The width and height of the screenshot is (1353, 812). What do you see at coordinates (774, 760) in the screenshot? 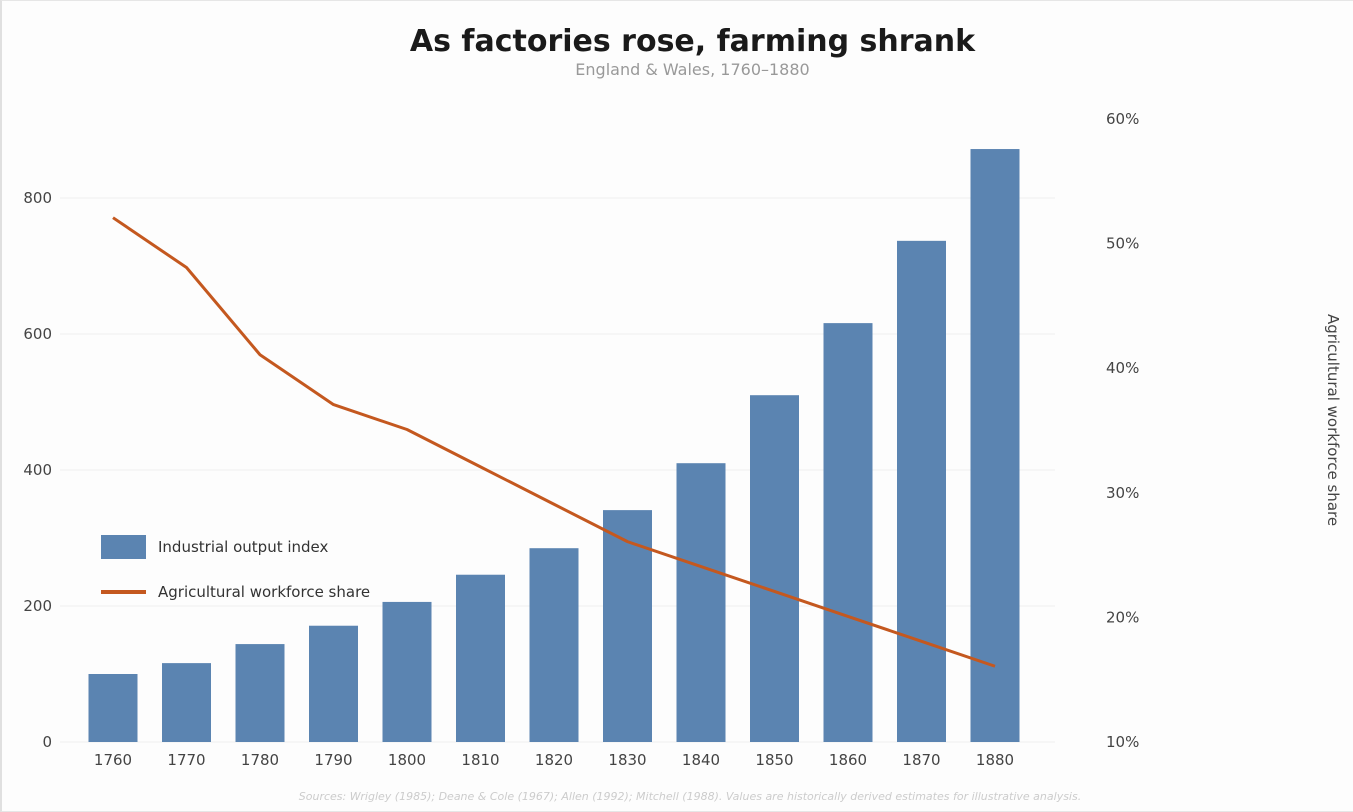
I see `x-tick-label: 1850` at bounding box center [774, 760].